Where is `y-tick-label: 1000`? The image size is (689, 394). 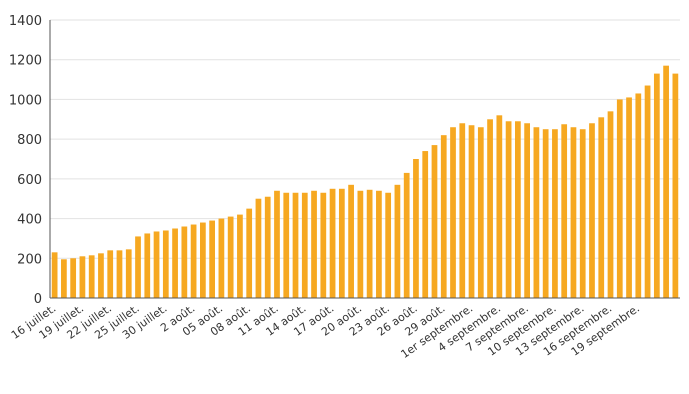 y-tick-label: 1000 is located at coordinates (25, 100).